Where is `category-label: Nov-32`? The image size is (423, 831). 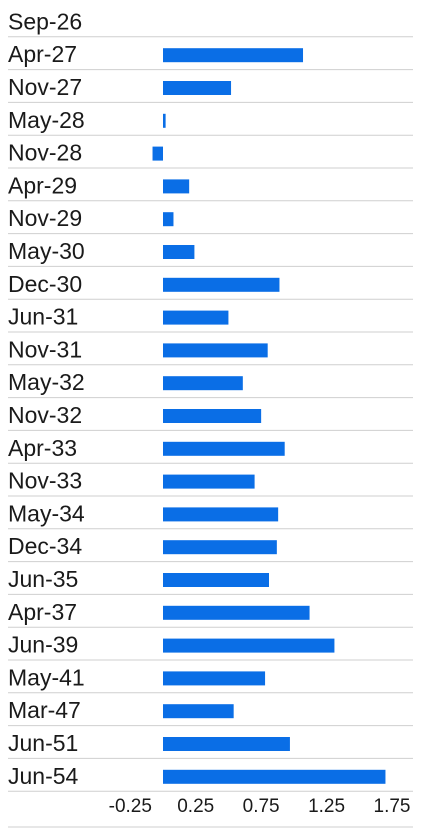 category-label: Nov-32 is located at coordinates (45, 415).